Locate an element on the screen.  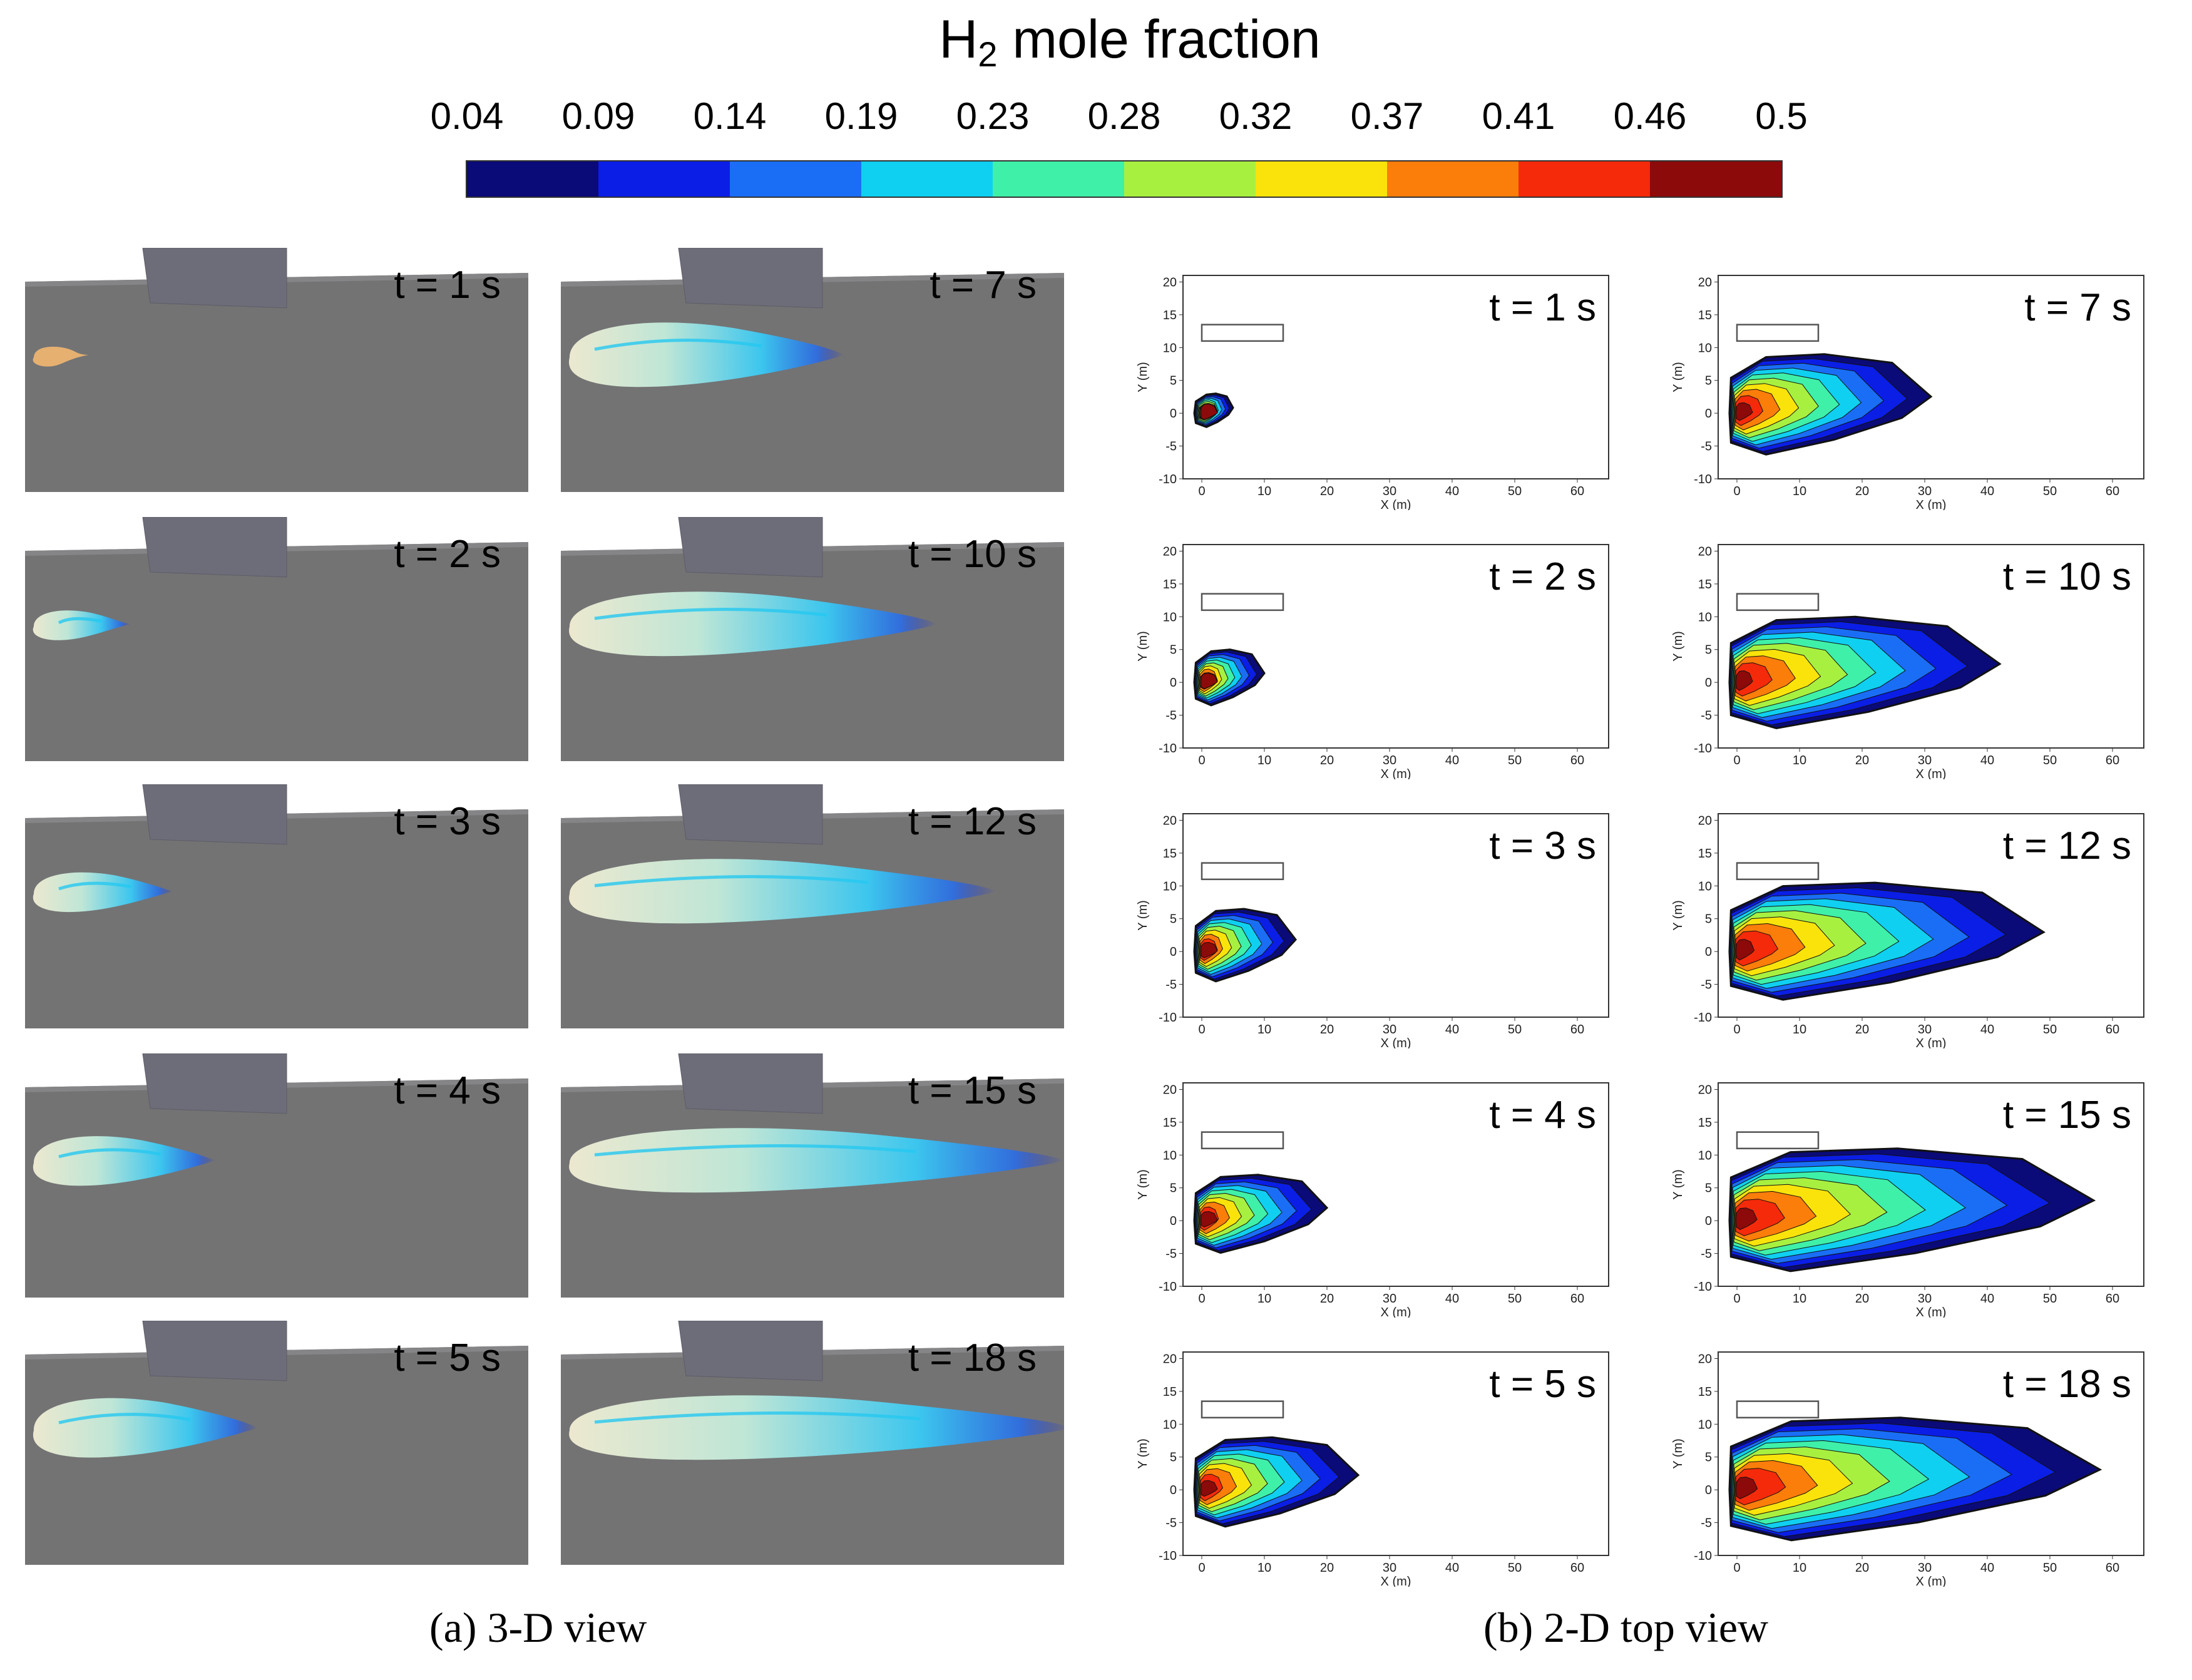
panel-3d: t = 15 s is located at coordinates (812, 1175).